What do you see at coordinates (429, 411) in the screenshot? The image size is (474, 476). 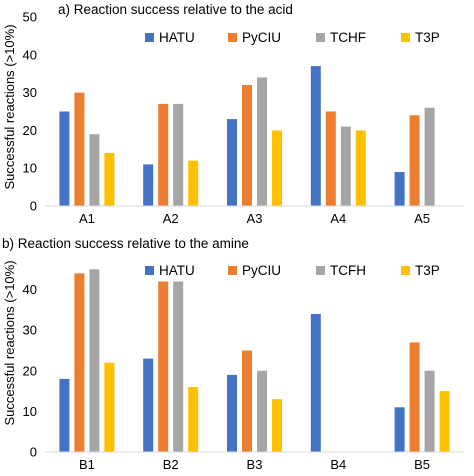 I see `bar-b-b5-tcfh` at bounding box center [429, 411].